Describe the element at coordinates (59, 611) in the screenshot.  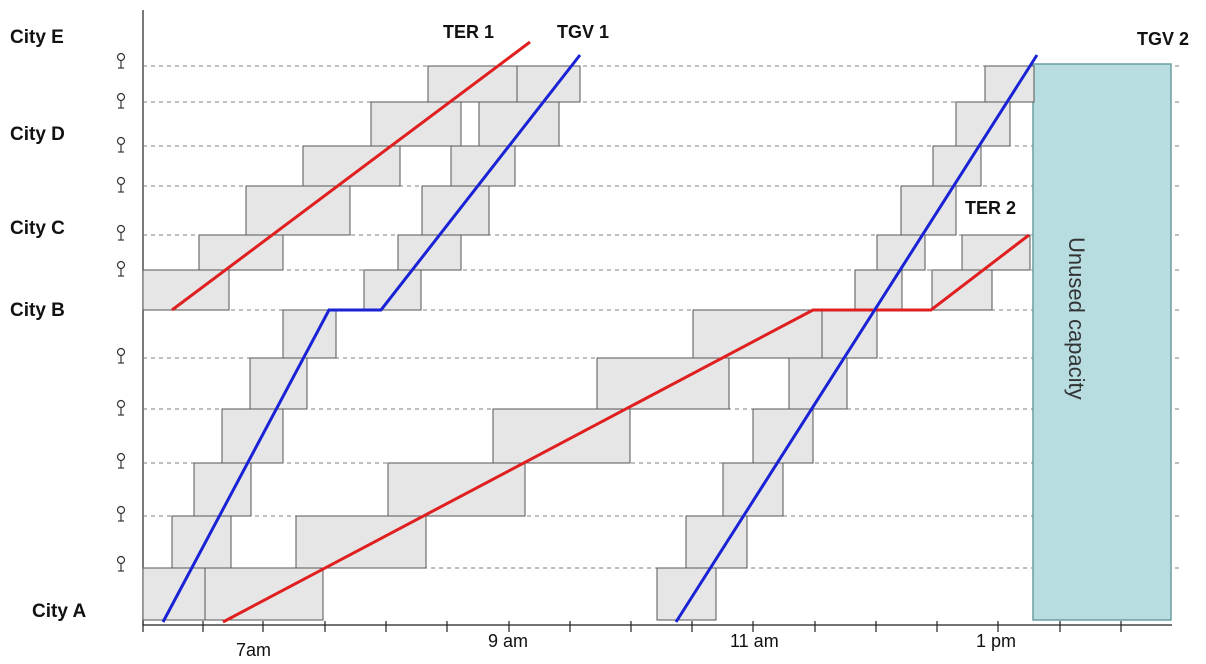
I see `city-a-label: City A` at that location.